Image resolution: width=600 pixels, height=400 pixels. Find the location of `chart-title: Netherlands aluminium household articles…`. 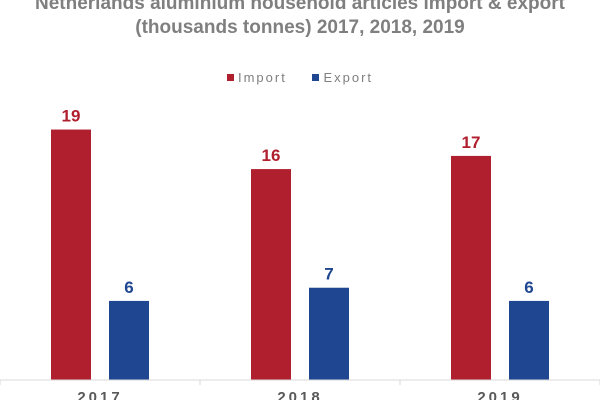

chart-title: Netherlands aluminium household articles… is located at coordinates (300, 20).